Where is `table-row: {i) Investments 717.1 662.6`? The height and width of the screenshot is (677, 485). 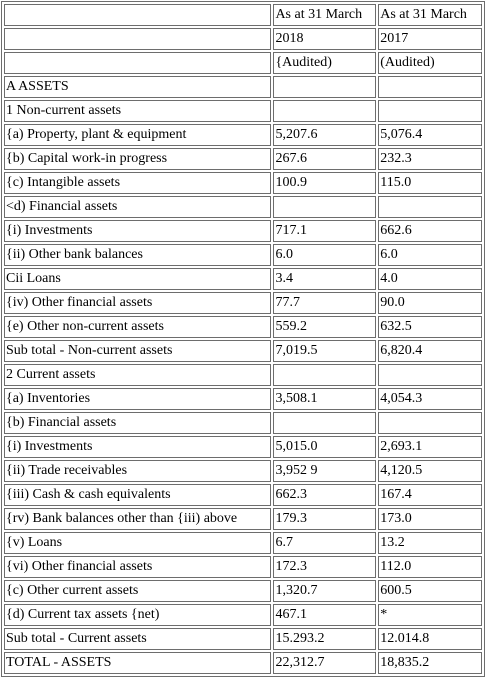
table-row: {i) Investments 717.1 662.6 is located at coordinates (243, 231).